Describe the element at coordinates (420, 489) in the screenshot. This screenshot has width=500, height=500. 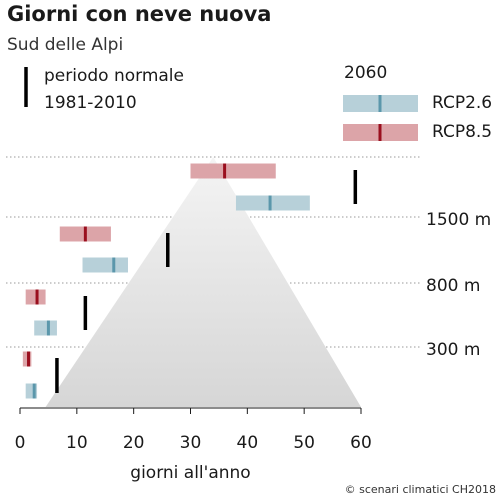
I see `credit-text: © scenari climatici CH2018` at that location.